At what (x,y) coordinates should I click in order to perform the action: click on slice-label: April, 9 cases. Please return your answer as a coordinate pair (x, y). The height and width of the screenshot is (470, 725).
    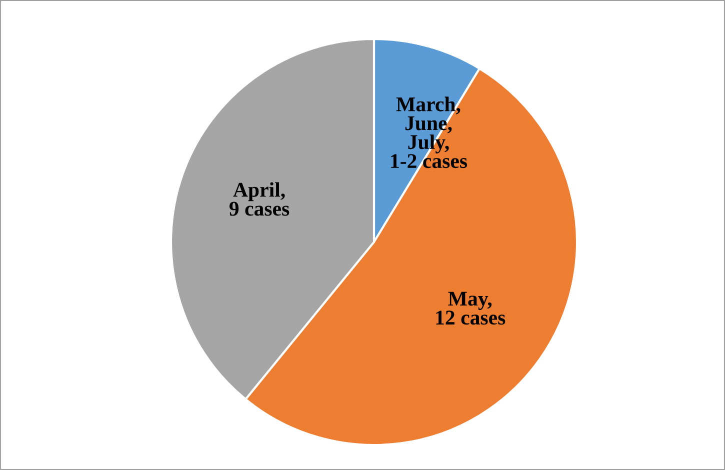
    Looking at the image, I should click on (259, 199).